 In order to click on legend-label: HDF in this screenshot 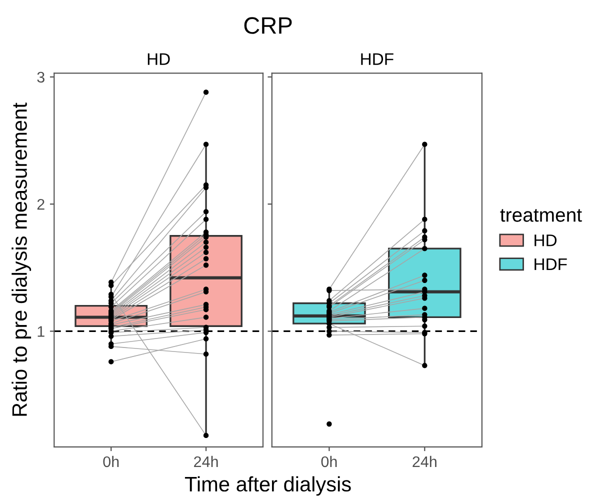, I will do `click(550, 264)`.